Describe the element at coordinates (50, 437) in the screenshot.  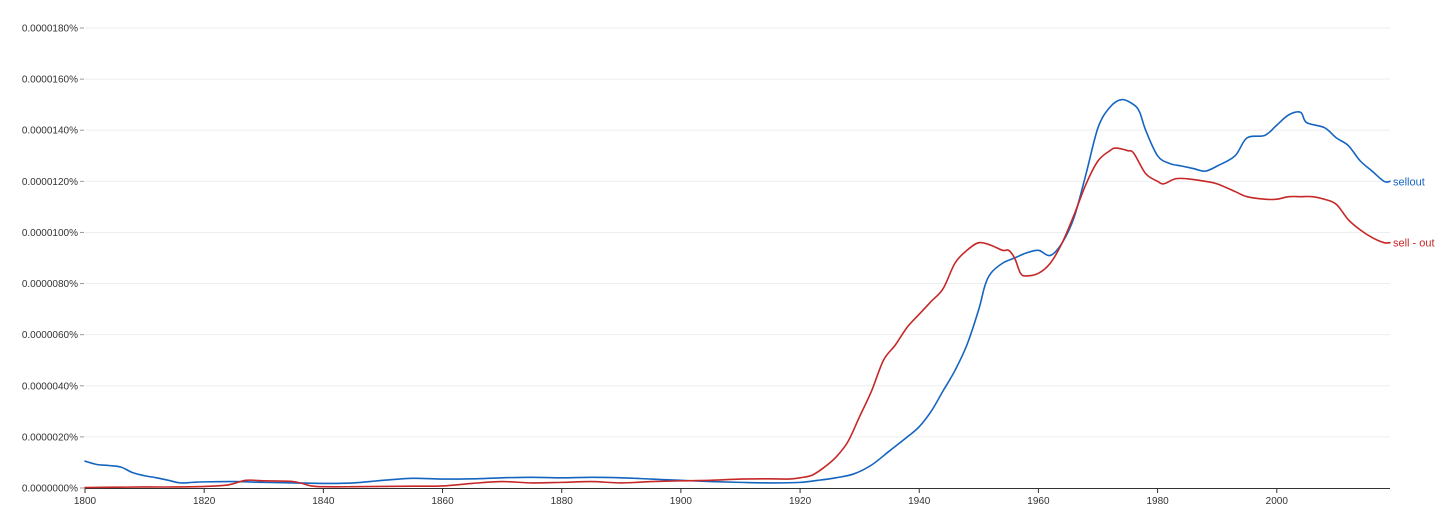
I see `y-tick-label: 0.0000020%` at that location.